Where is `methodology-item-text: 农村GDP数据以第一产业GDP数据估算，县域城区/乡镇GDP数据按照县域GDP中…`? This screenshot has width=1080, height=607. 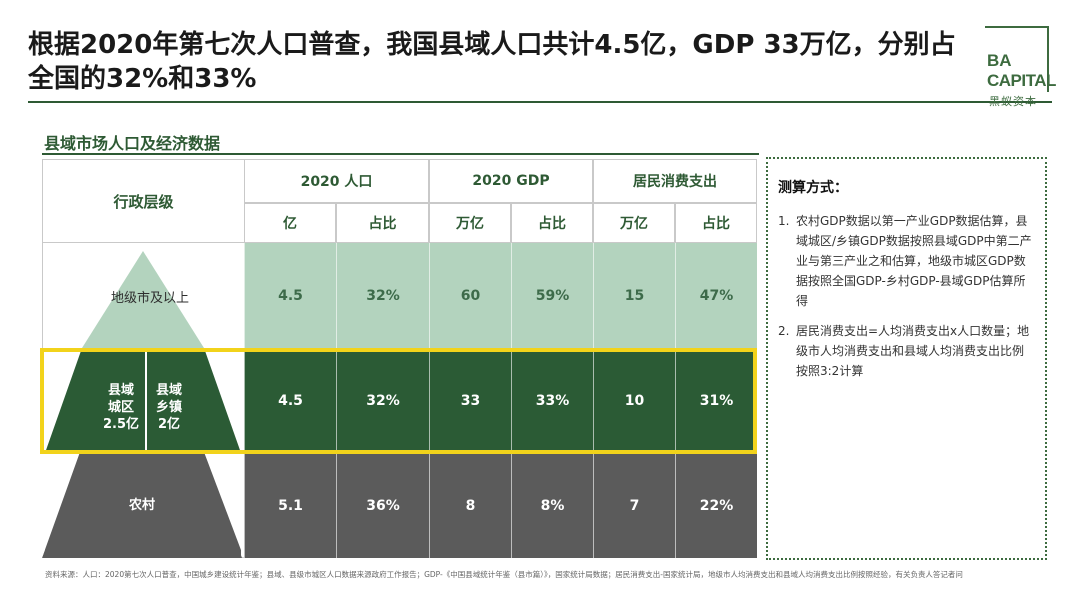 methodology-item-text: 农村GDP数据以第一产业GDP数据估算，县域城区/乡镇GDP数据按照县域GDP中… is located at coordinates (914, 261).